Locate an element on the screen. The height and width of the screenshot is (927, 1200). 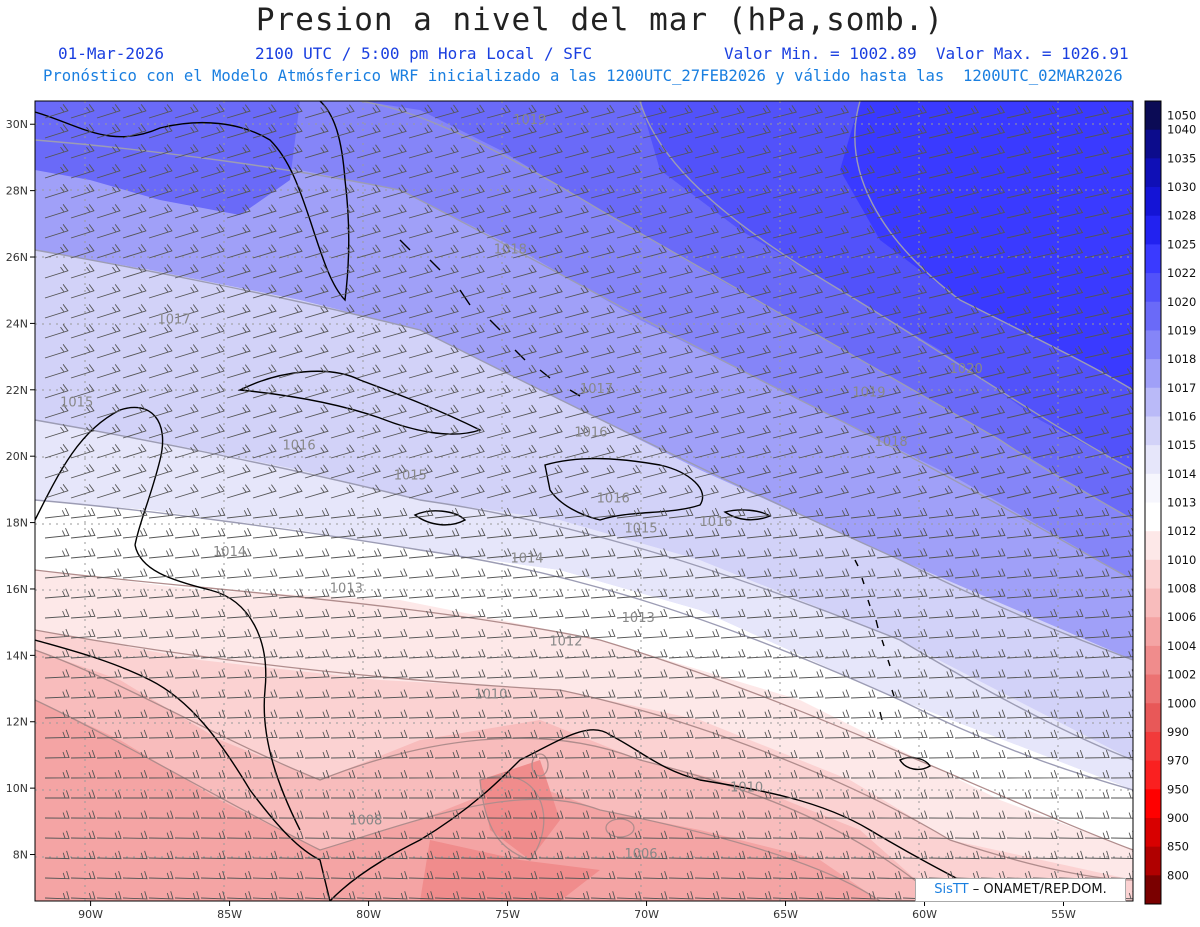
colorbar-label-13: 1014 is located at coordinates (1181, 474).